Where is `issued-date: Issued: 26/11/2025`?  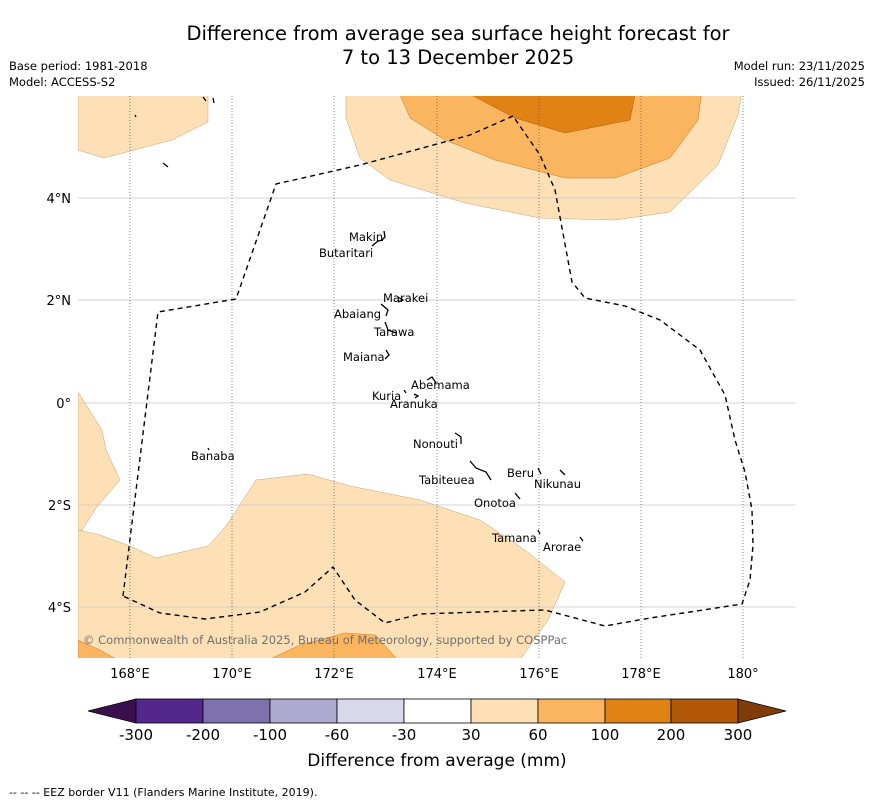
issued-date: Issued: 26/11/2025 is located at coordinates (809, 82).